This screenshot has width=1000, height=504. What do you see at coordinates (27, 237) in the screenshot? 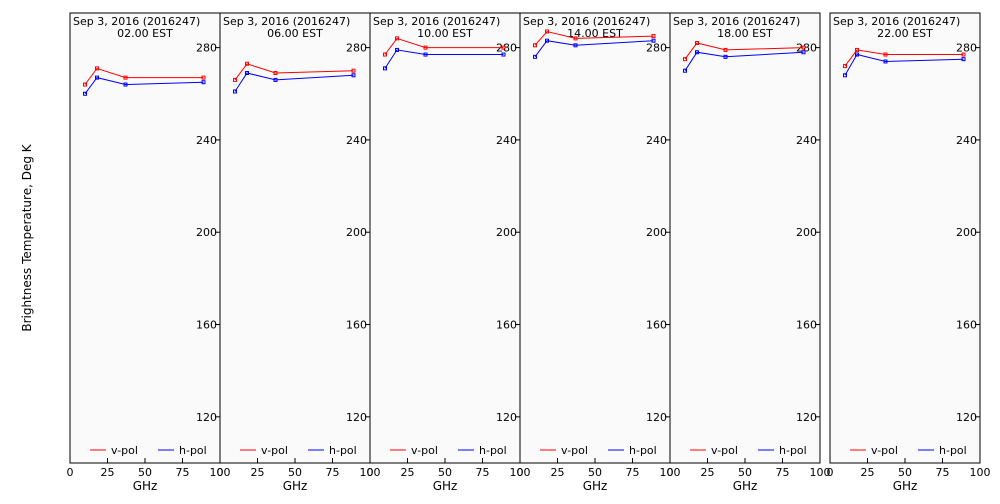
I see `y-axis-label: Brightness Temperature, Deg K` at bounding box center [27, 237].